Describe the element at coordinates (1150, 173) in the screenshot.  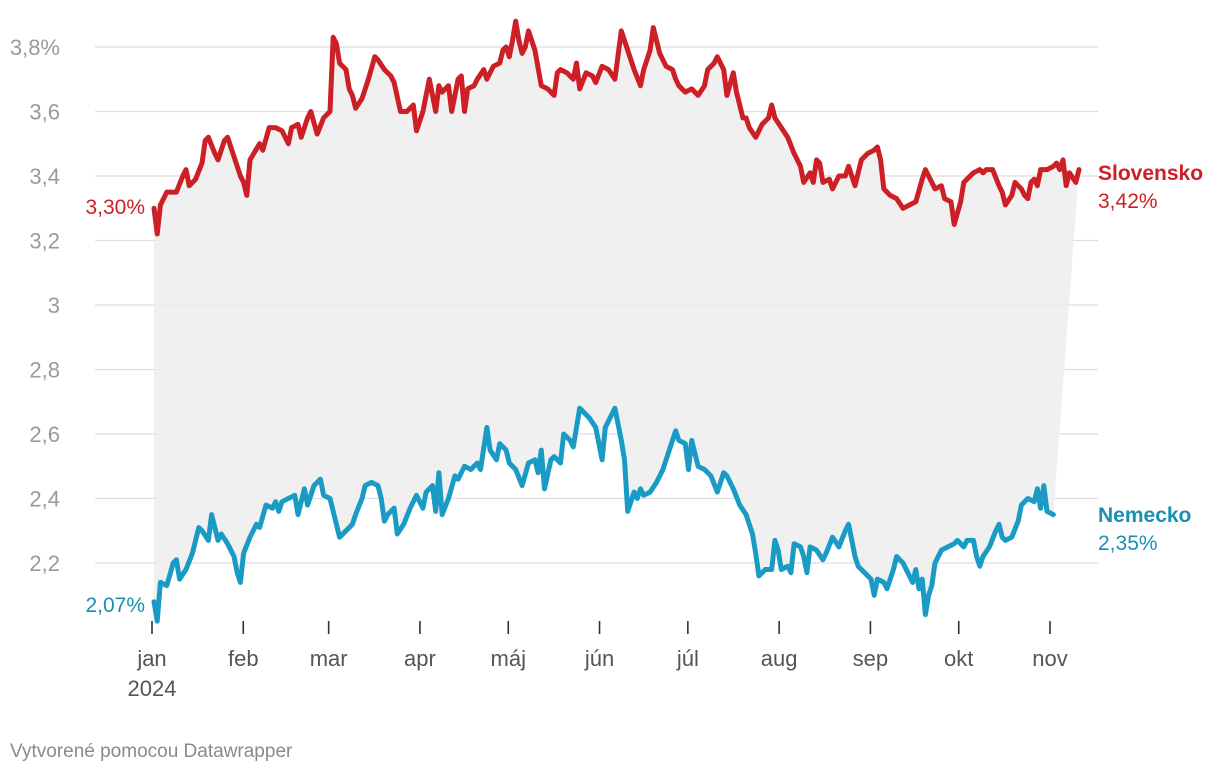
I see `slovensko-name-label: Slovensko` at that location.